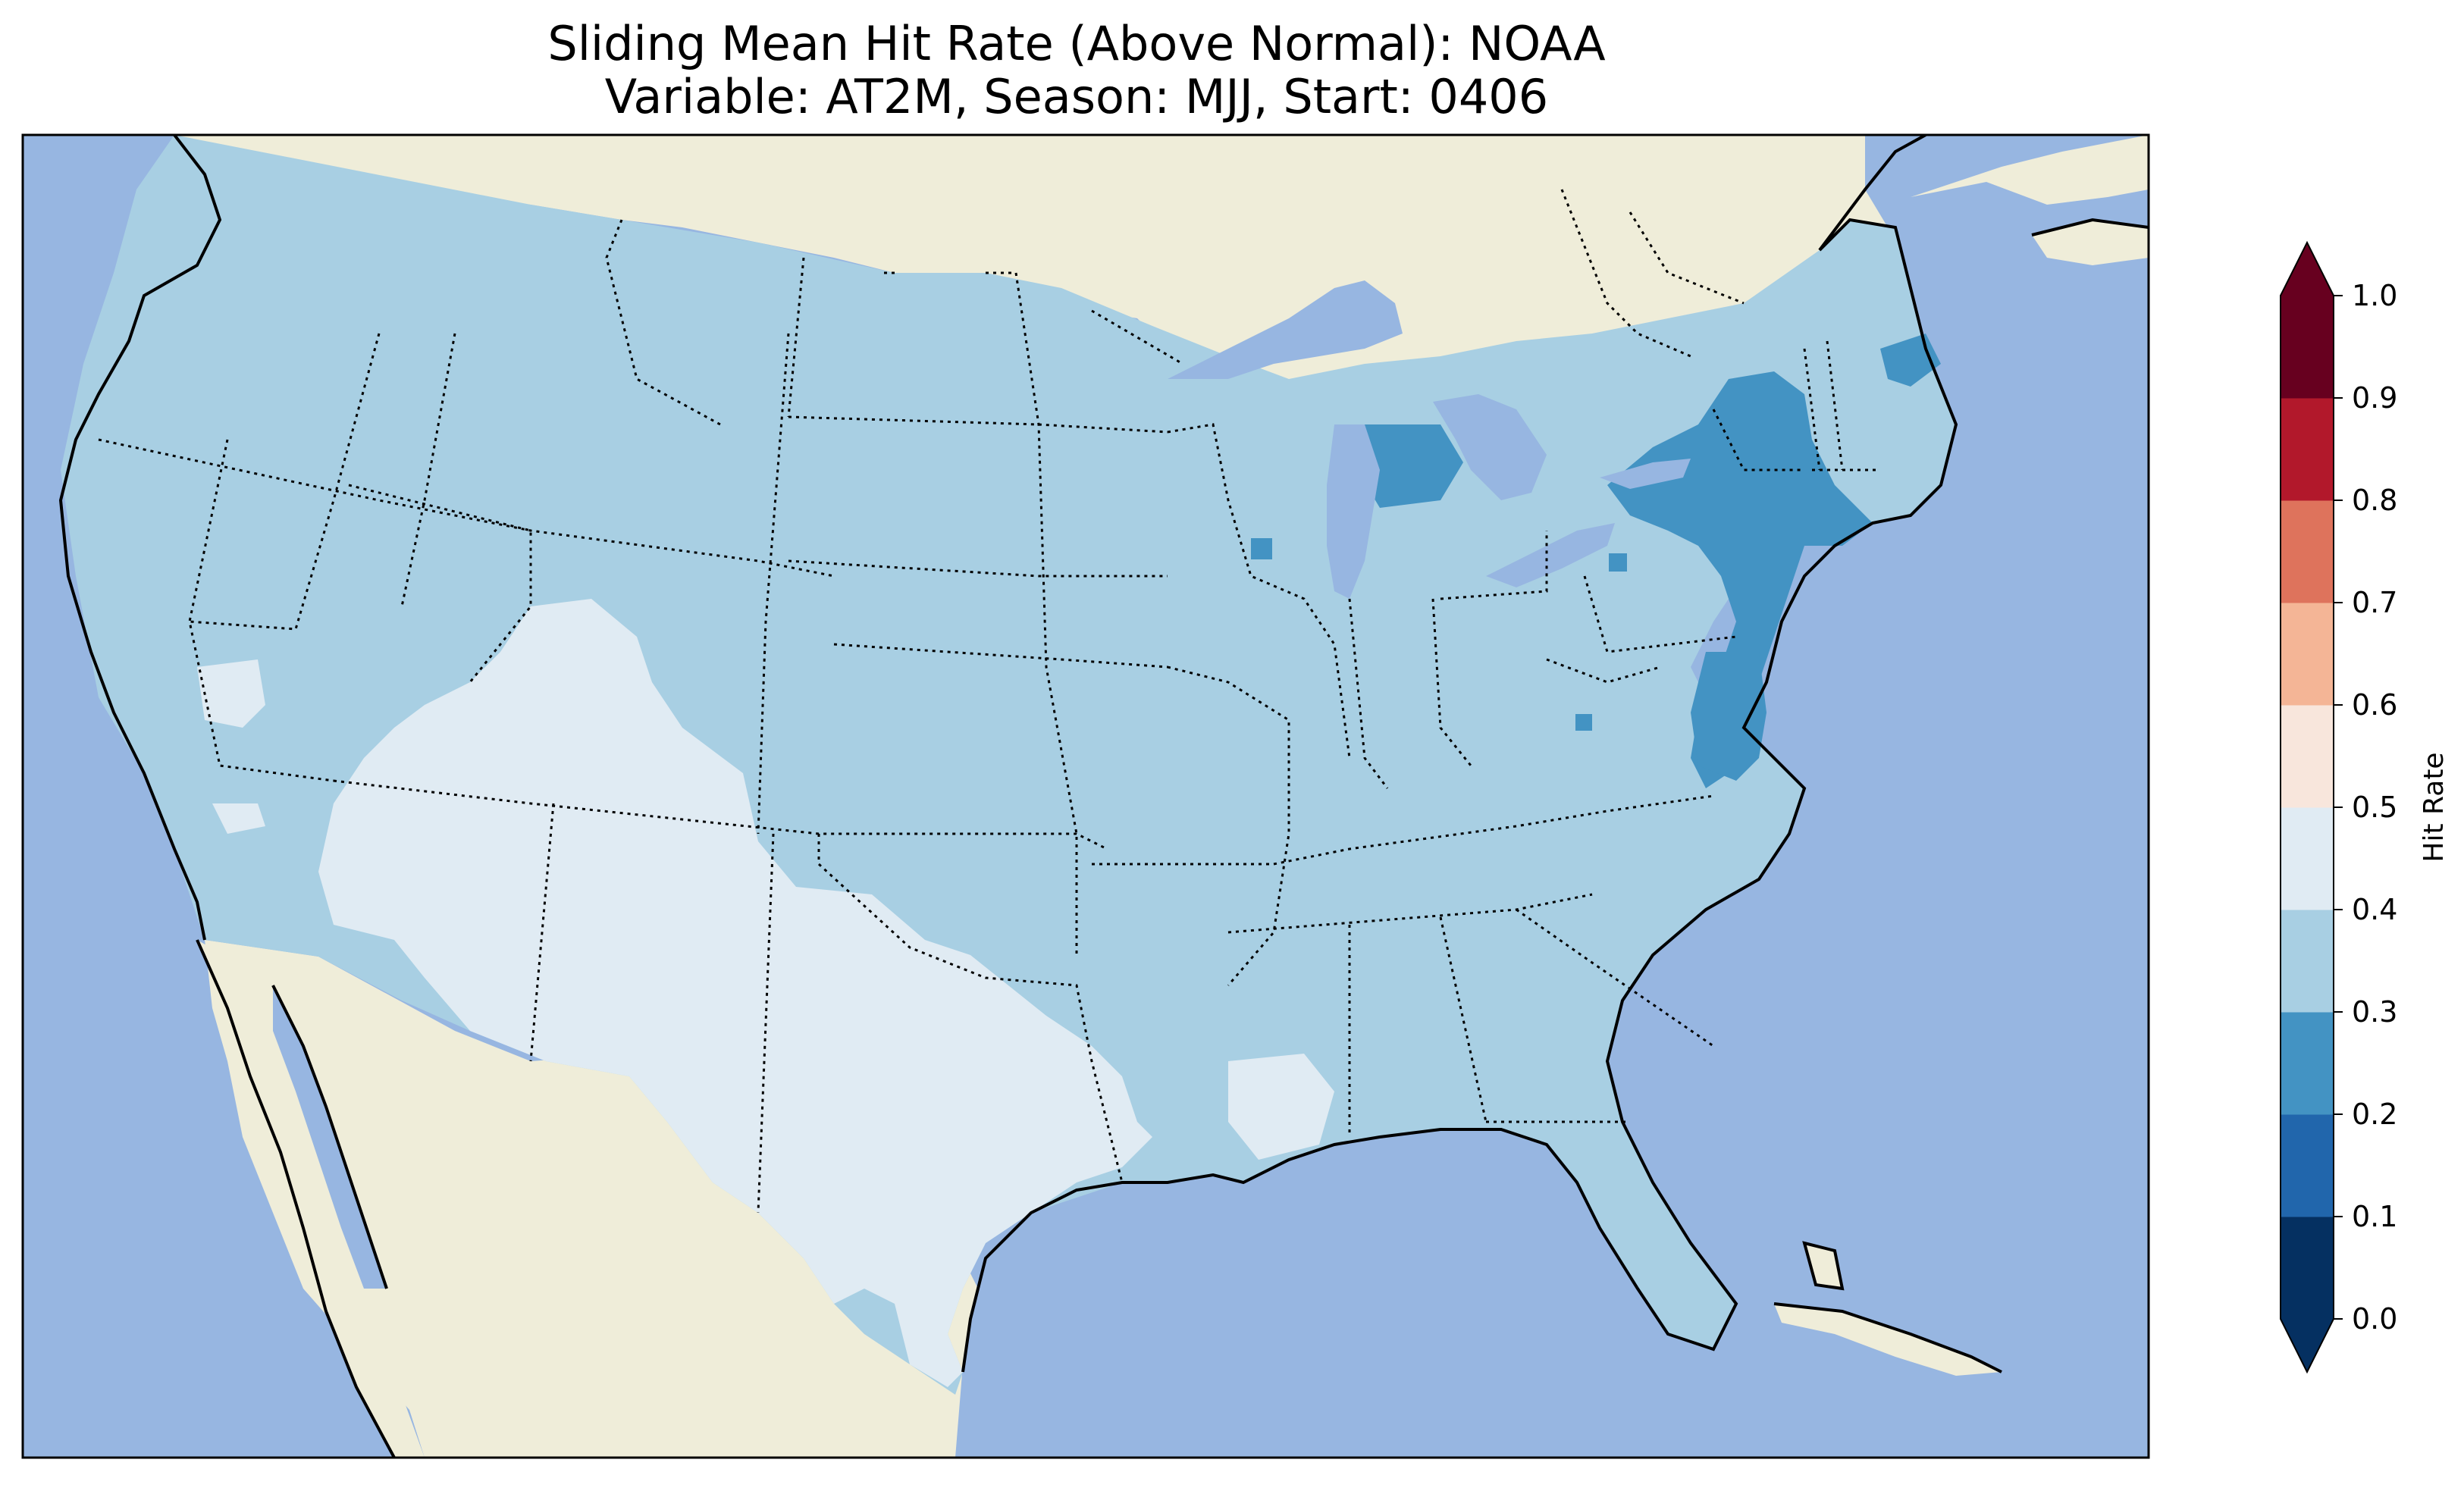  What do you see at coordinates (2434, 807) in the screenshot?
I see `colorbar-label: Hit Rate` at bounding box center [2434, 807].